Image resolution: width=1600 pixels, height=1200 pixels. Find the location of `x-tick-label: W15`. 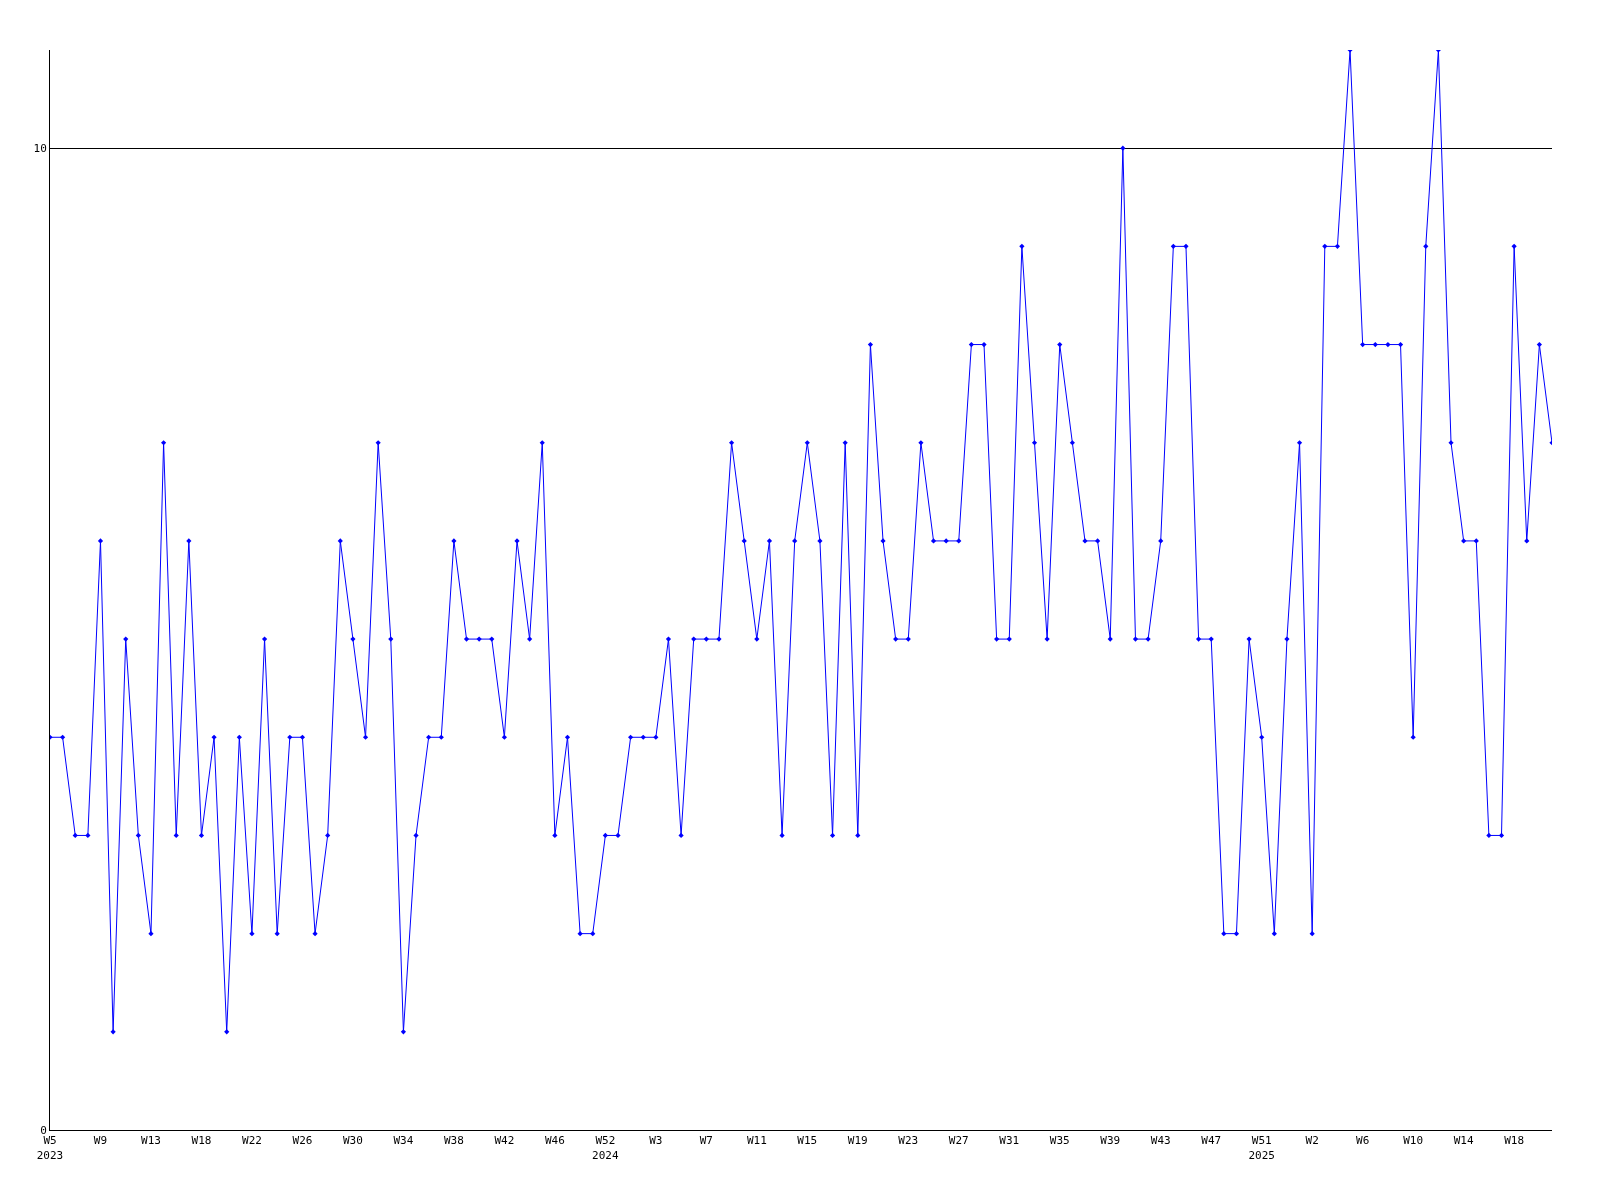

x-tick-label: W15 is located at coordinates (807, 1141).